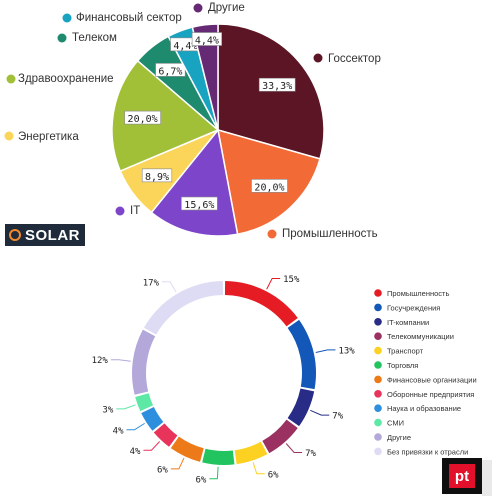 The image size is (492, 500). What do you see at coordinates (424, 408) in the screenshot?
I see `legend-label: Наука и образование` at bounding box center [424, 408].